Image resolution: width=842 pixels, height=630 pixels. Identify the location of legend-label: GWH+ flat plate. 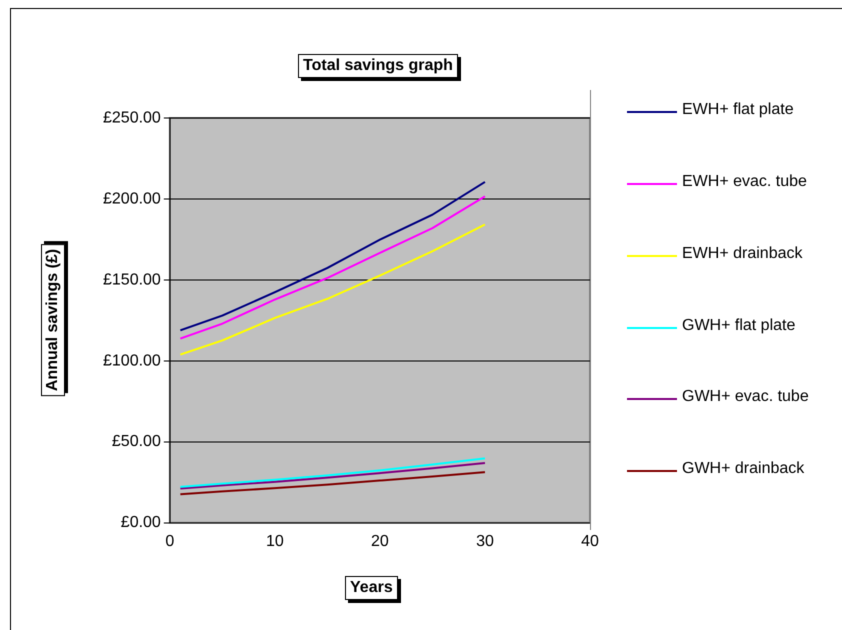
(739, 326).